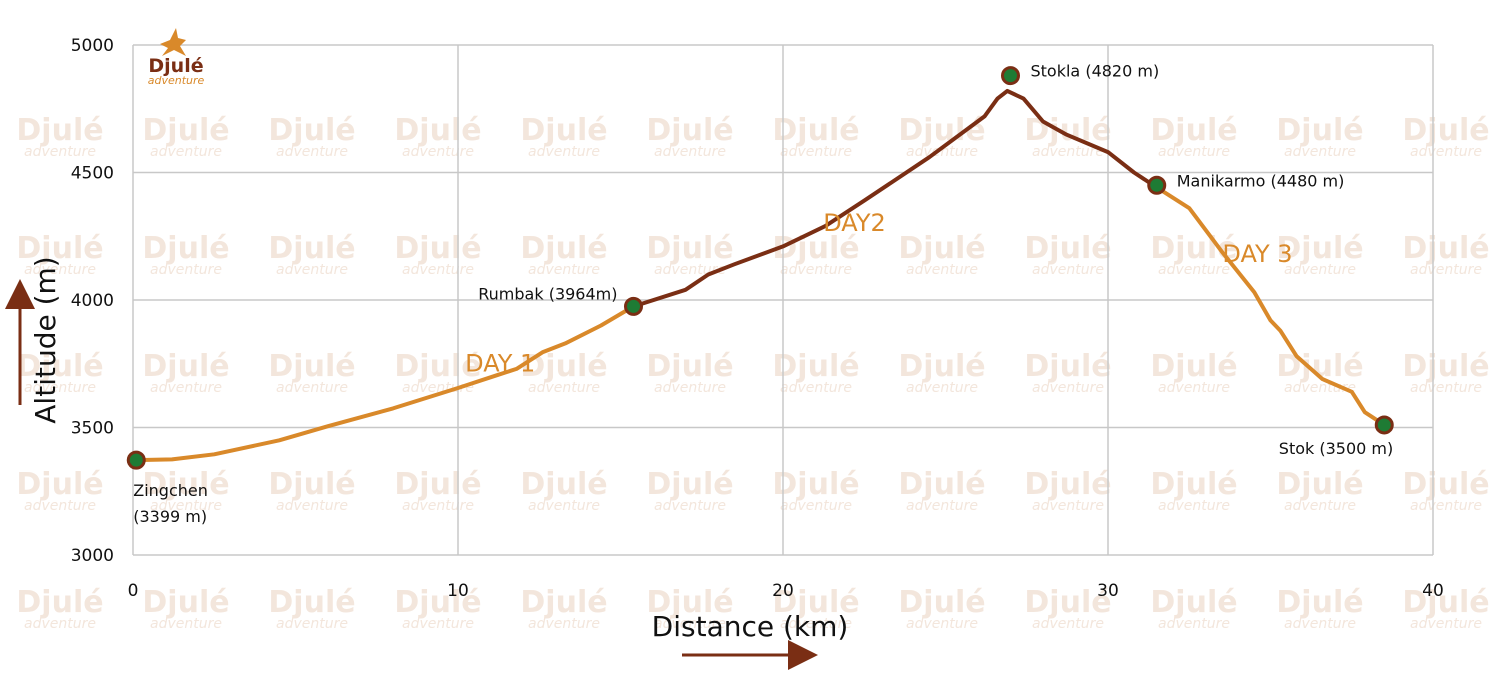  Describe the element at coordinates (1095, 71) in the screenshot. I see `waypoint-label-stokla: Stokla (4820 m)` at that location.